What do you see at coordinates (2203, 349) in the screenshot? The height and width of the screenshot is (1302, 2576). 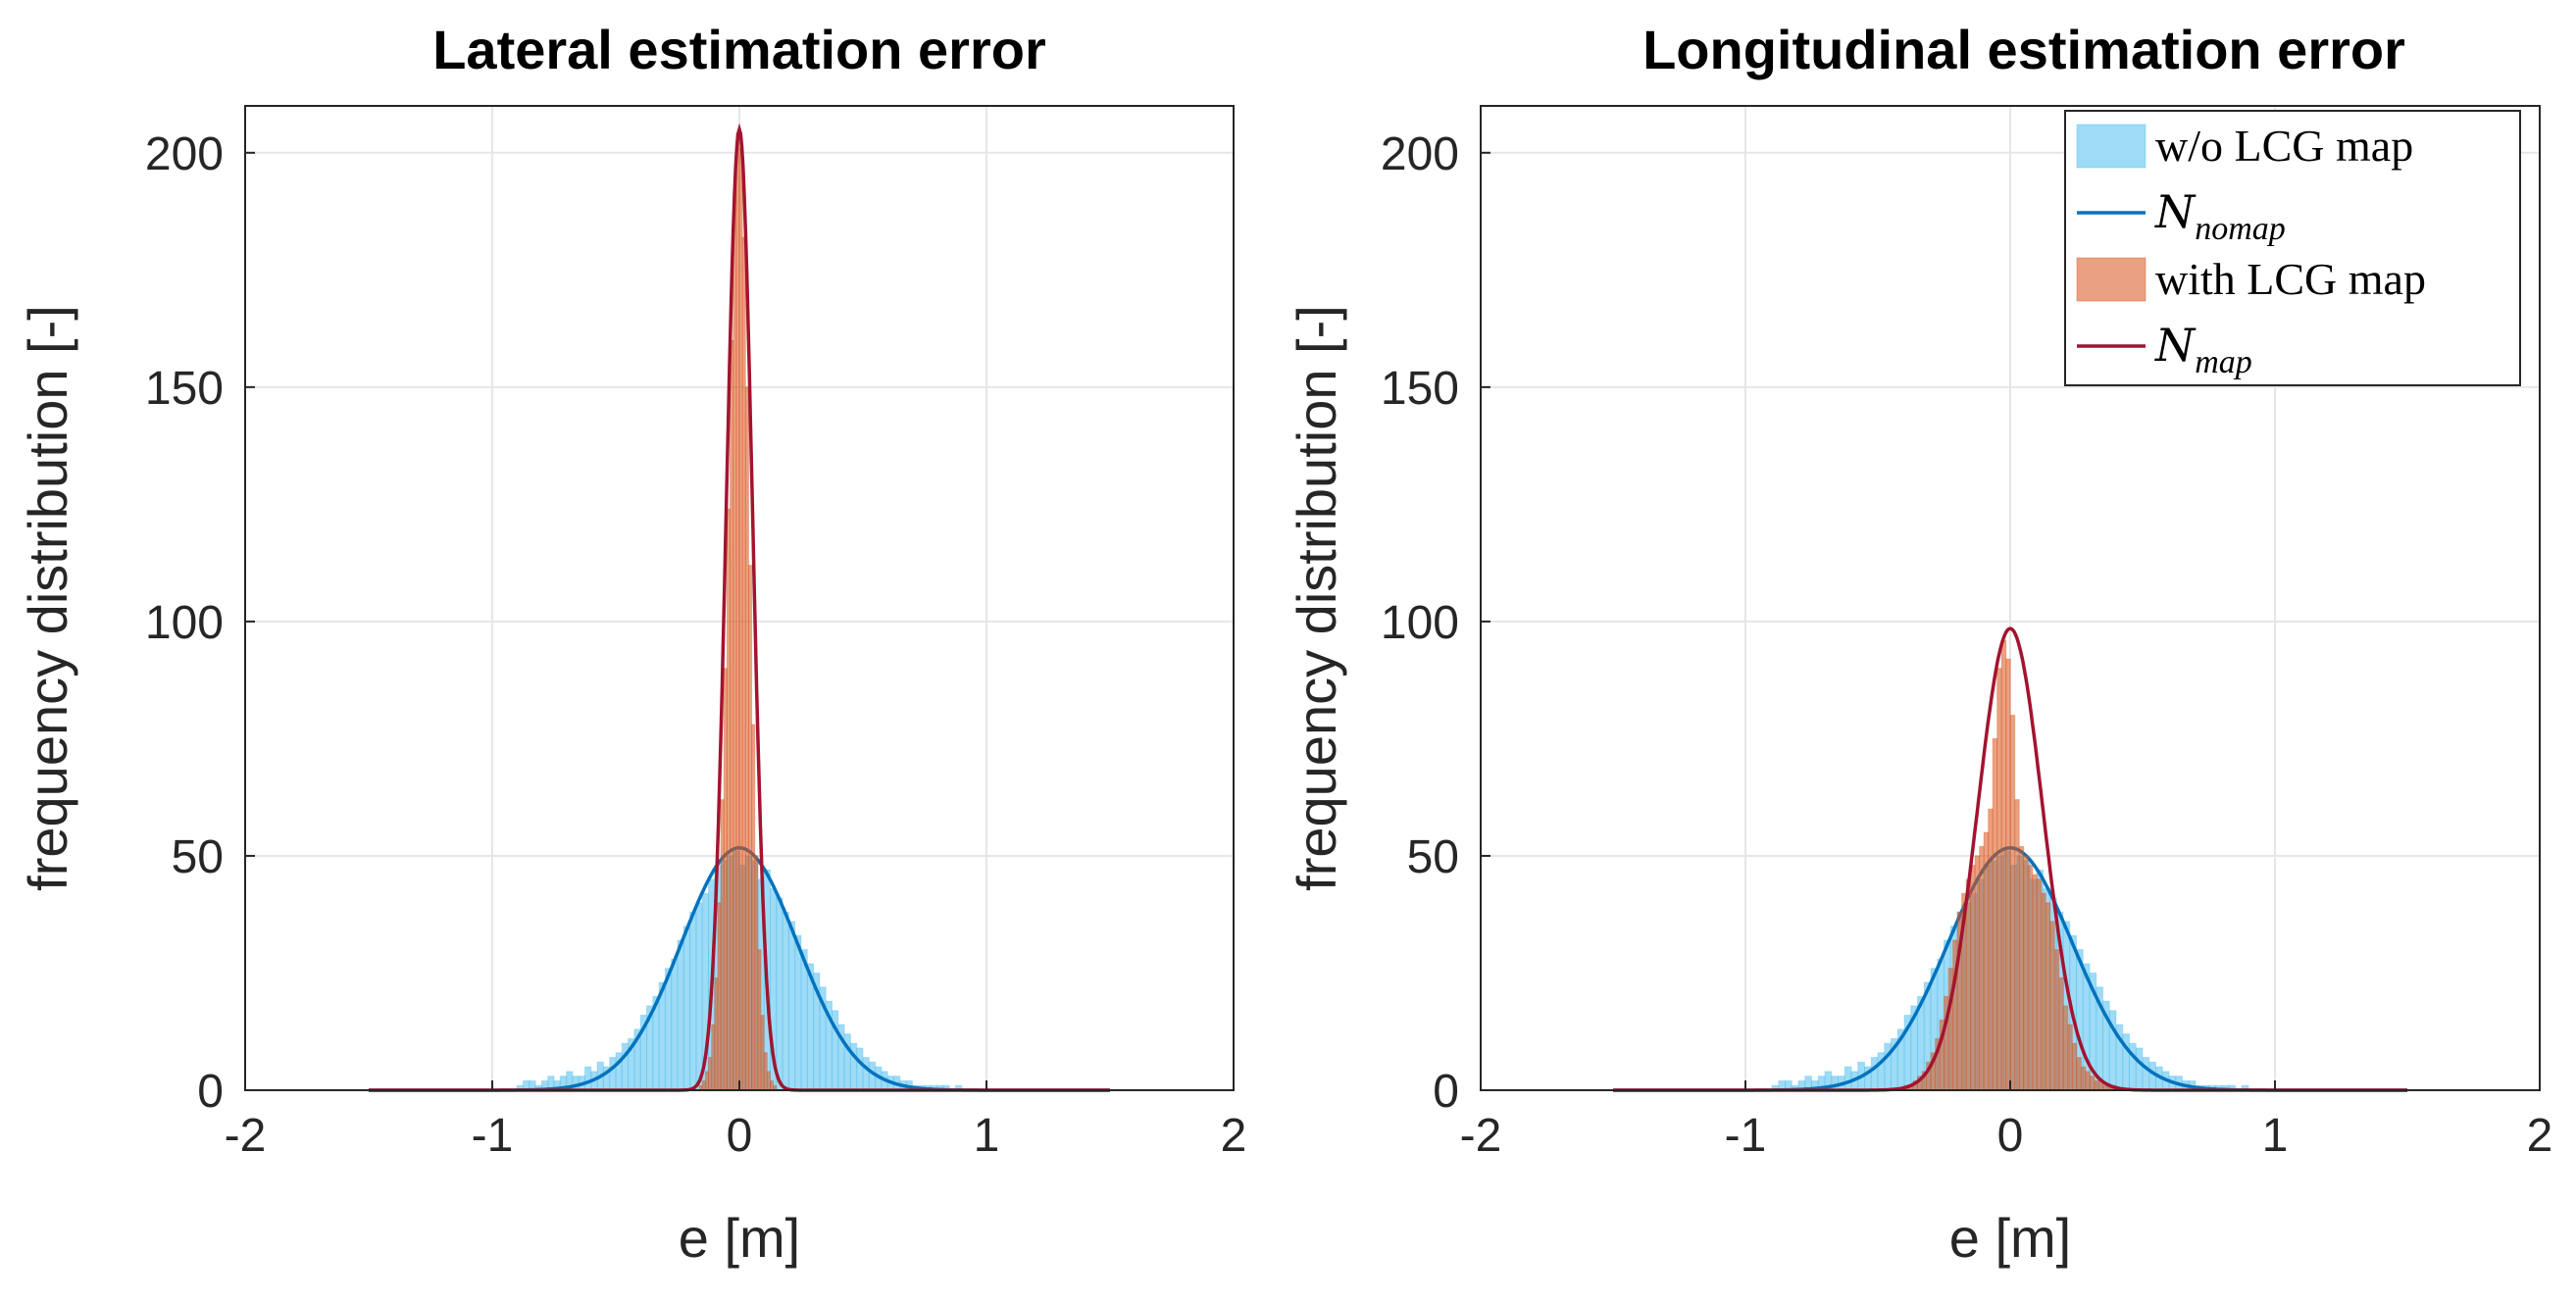 I see `legend-label: Nmap` at bounding box center [2203, 349].